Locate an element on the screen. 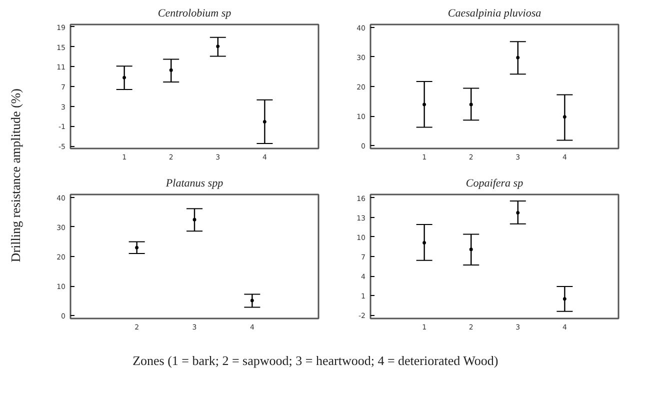  chart-title: Centrolobium sp is located at coordinates (195, 14).